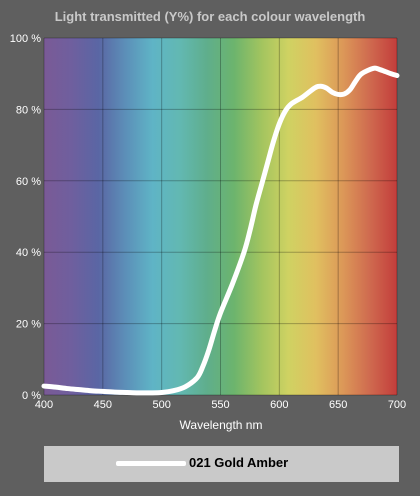  Describe the element at coordinates (239, 462) in the screenshot. I see `legend-label: 021 Gold Amber` at that location.